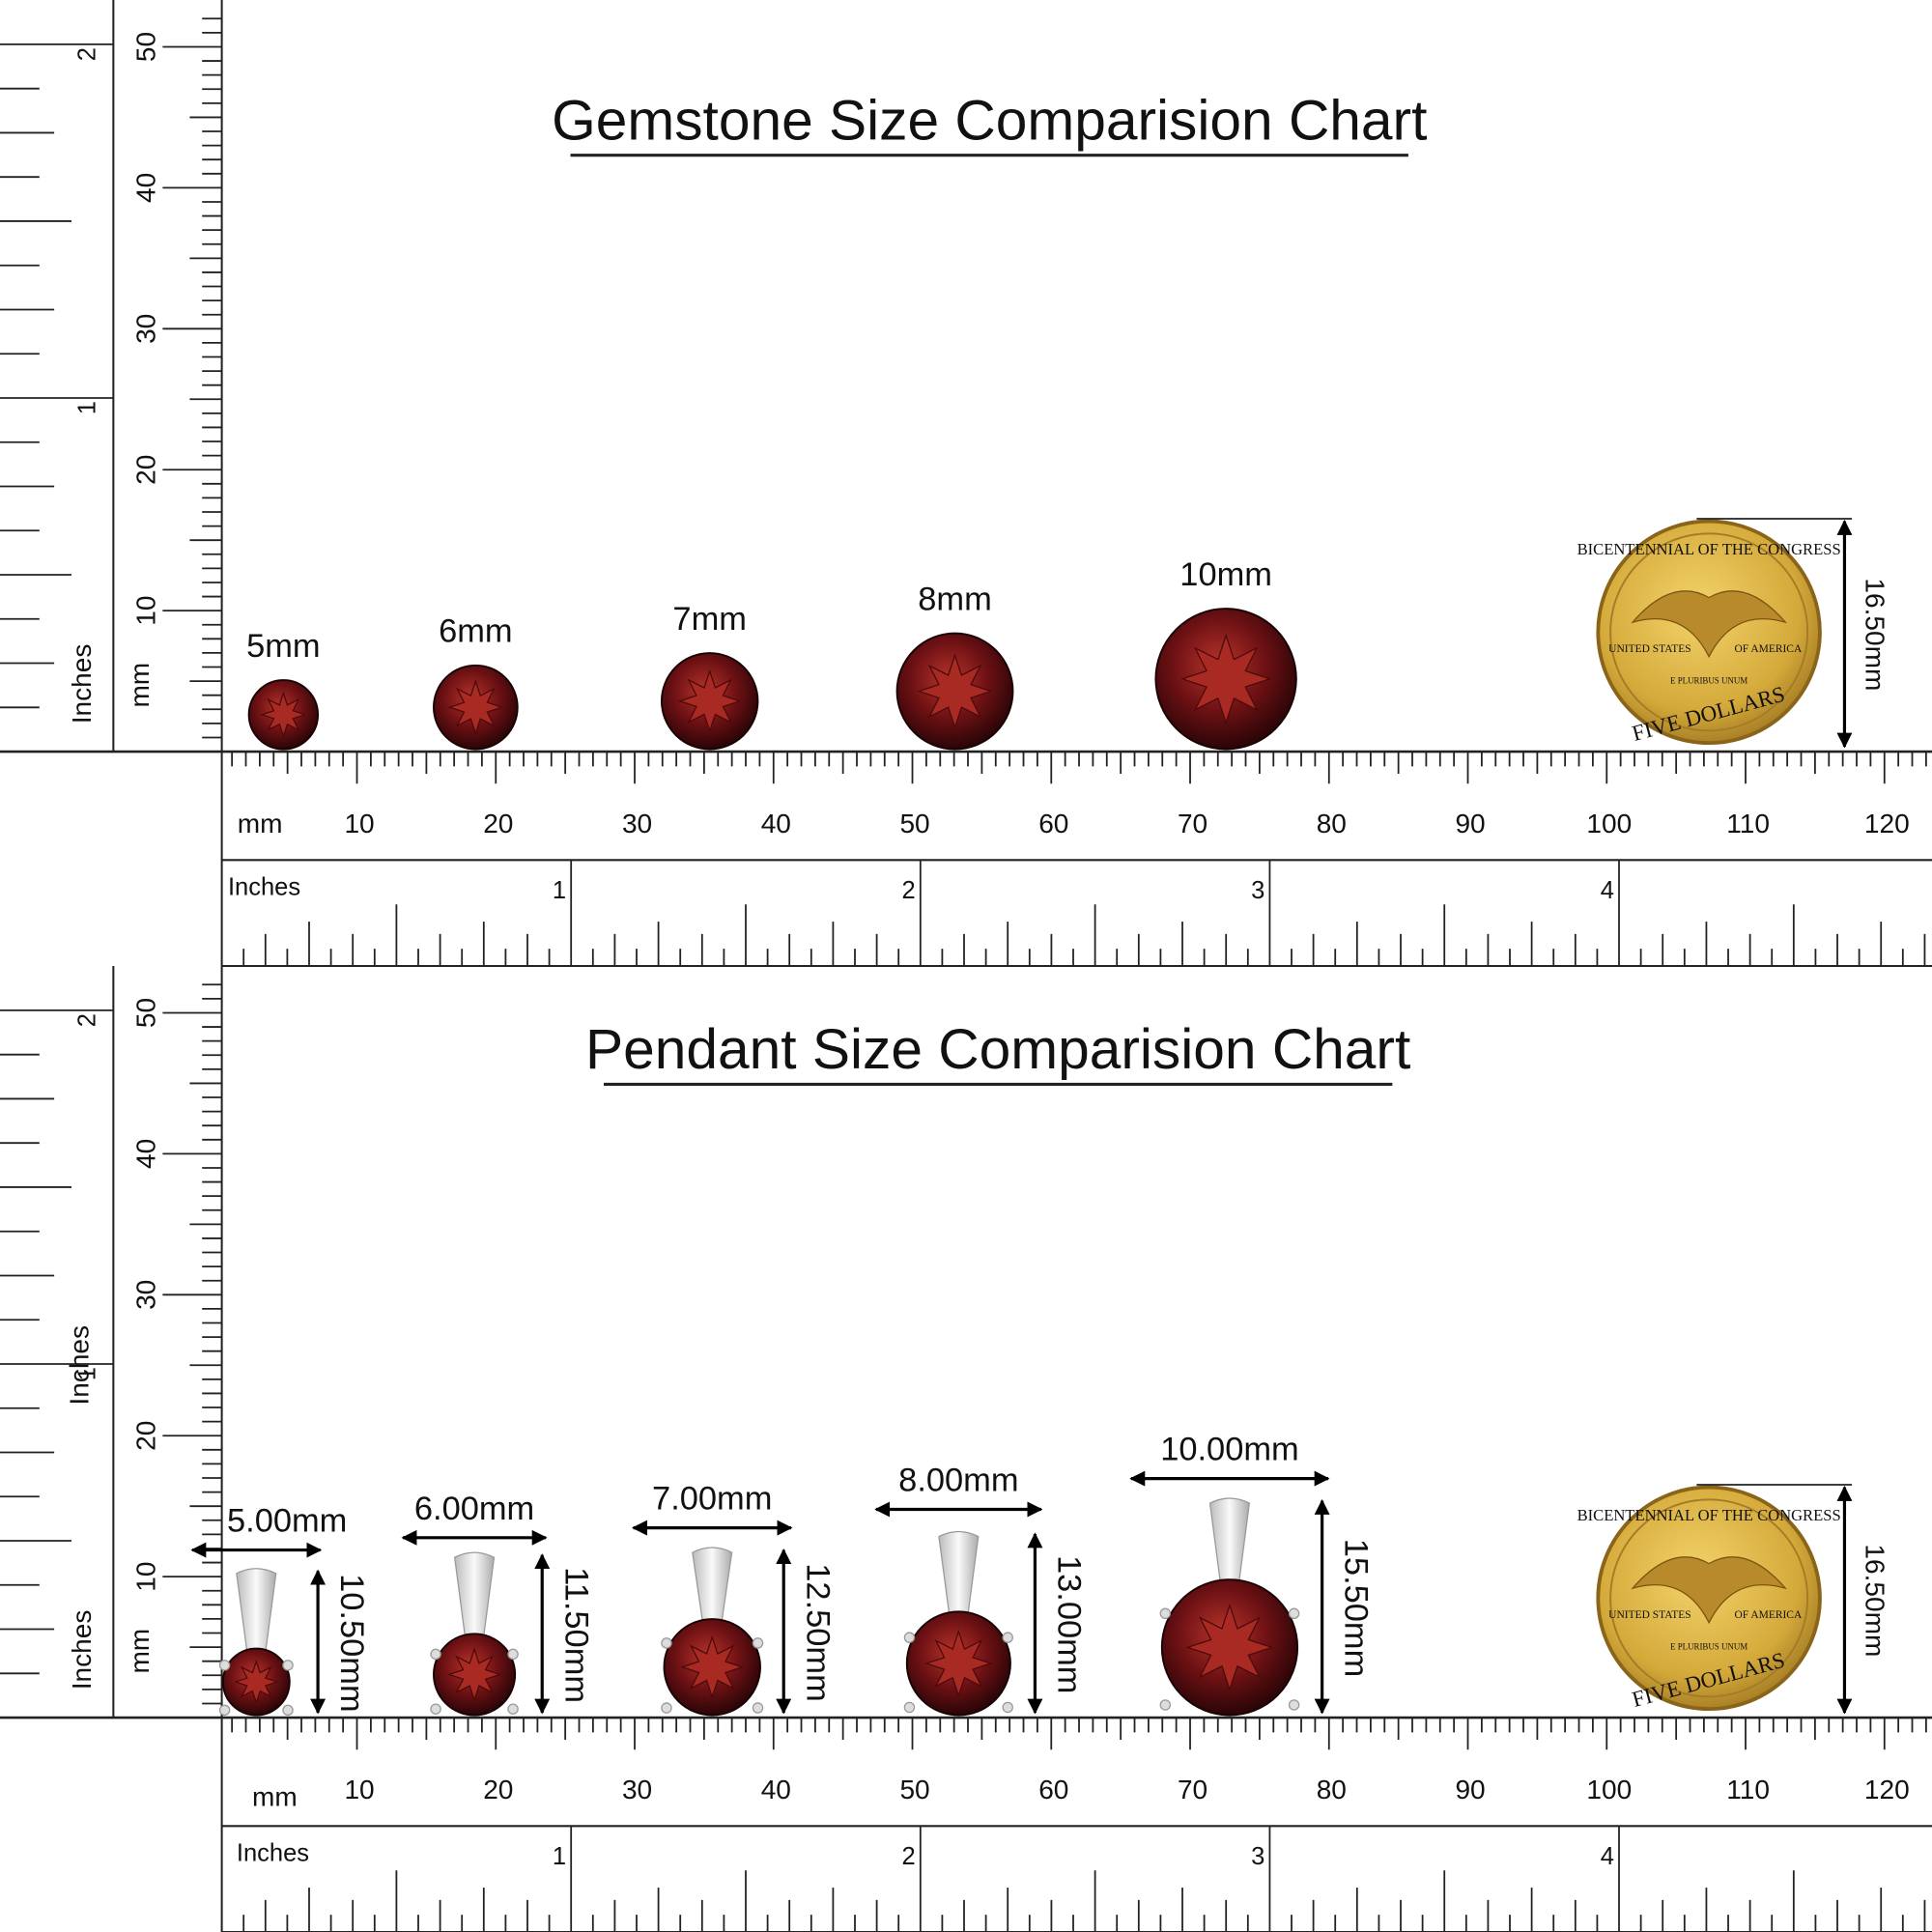 The width and height of the screenshot is (1932, 1932). Describe the element at coordinates (712, 1499) in the screenshot. I see `width-label: 7.00mm` at that location.